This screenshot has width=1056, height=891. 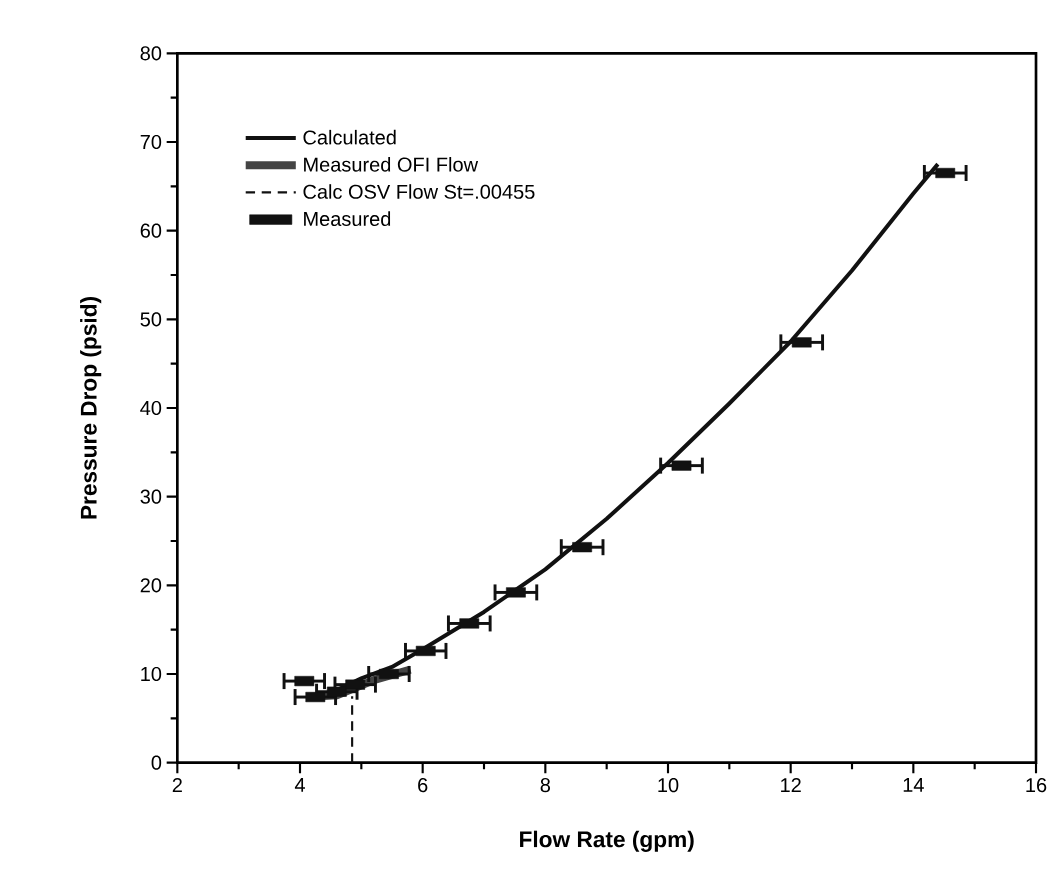 I want to click on legend-label: Calc OSV Flow St=.00455, so click(x=419, y=192).